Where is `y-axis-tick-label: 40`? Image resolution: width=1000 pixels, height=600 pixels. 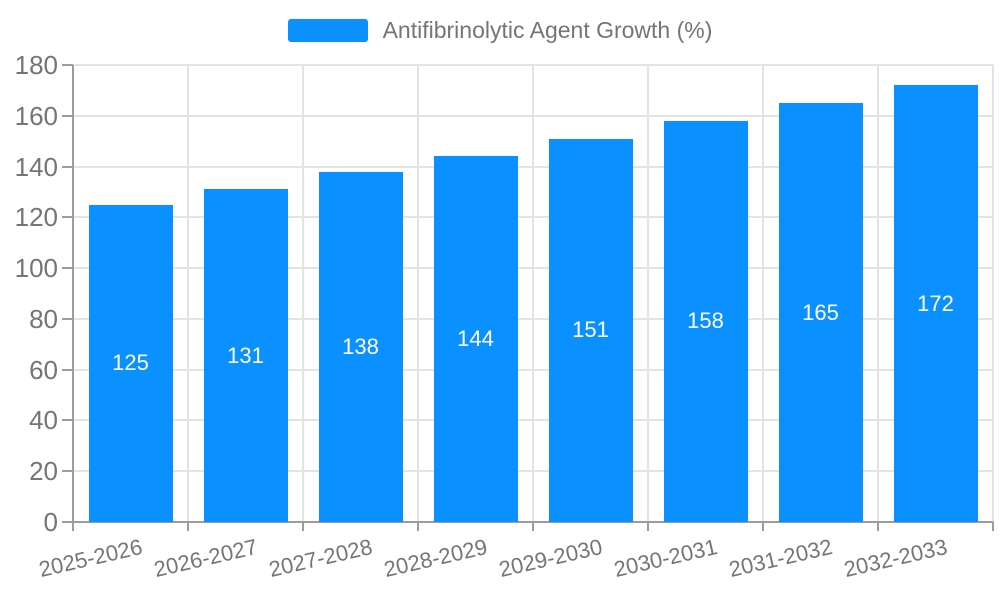
y-axis-tick-label: 40 is located at coordinates (43, 420).